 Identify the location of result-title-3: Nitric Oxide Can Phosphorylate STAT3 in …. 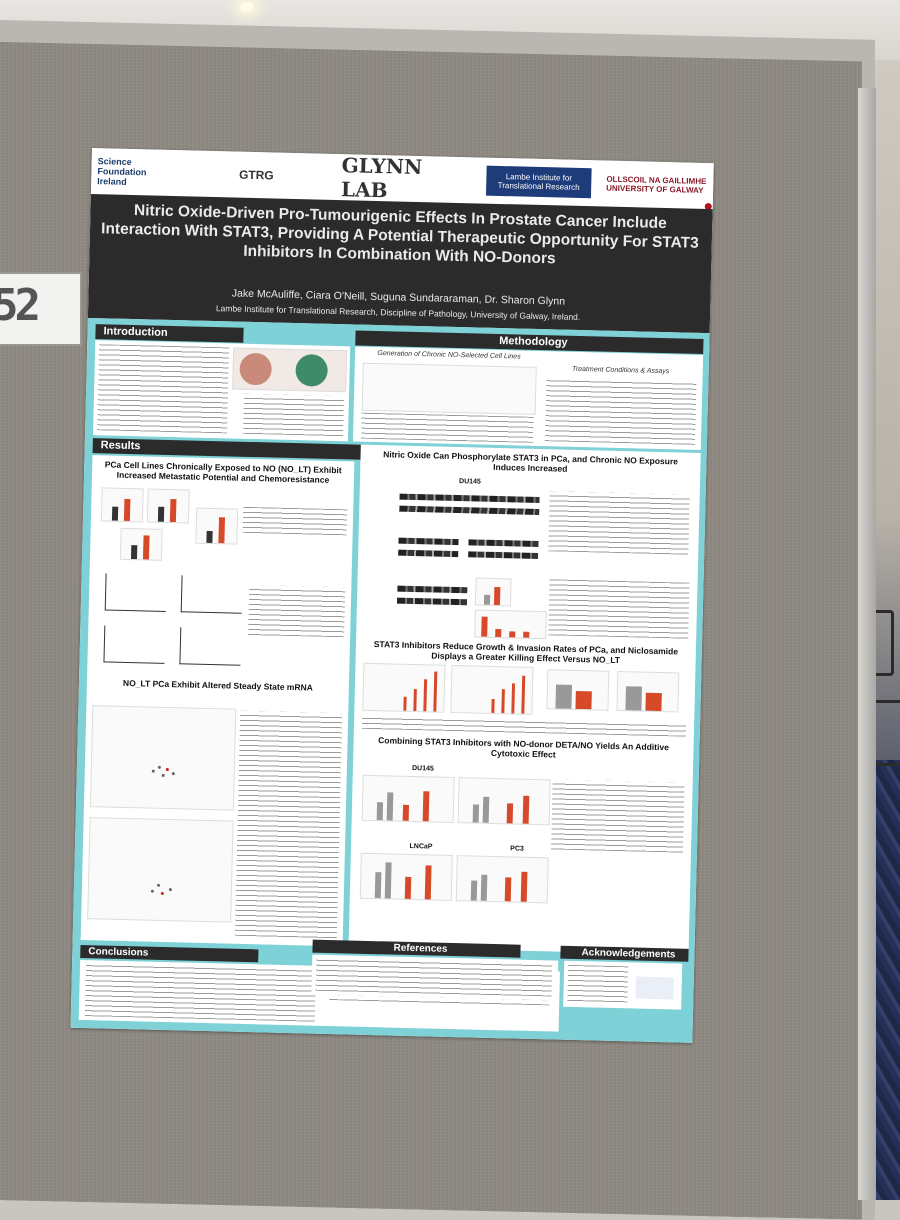
(531, 461).